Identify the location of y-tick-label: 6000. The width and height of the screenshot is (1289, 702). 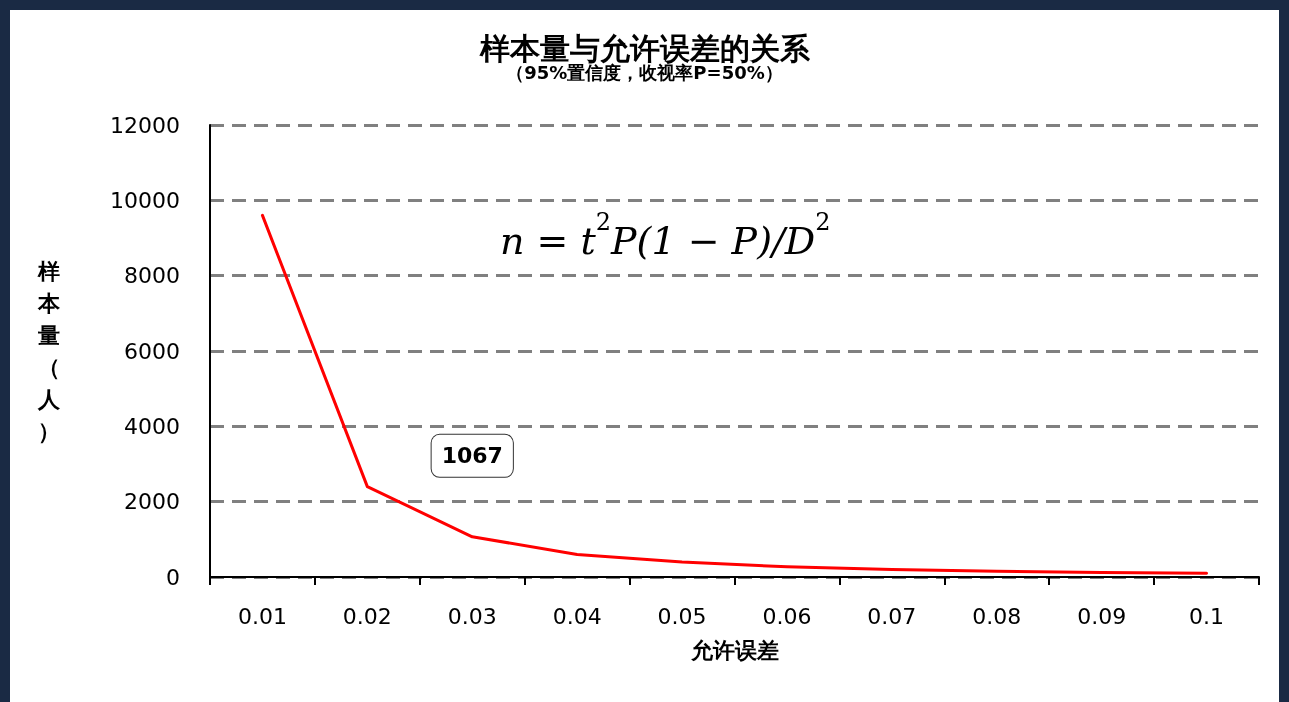
(152, 351).